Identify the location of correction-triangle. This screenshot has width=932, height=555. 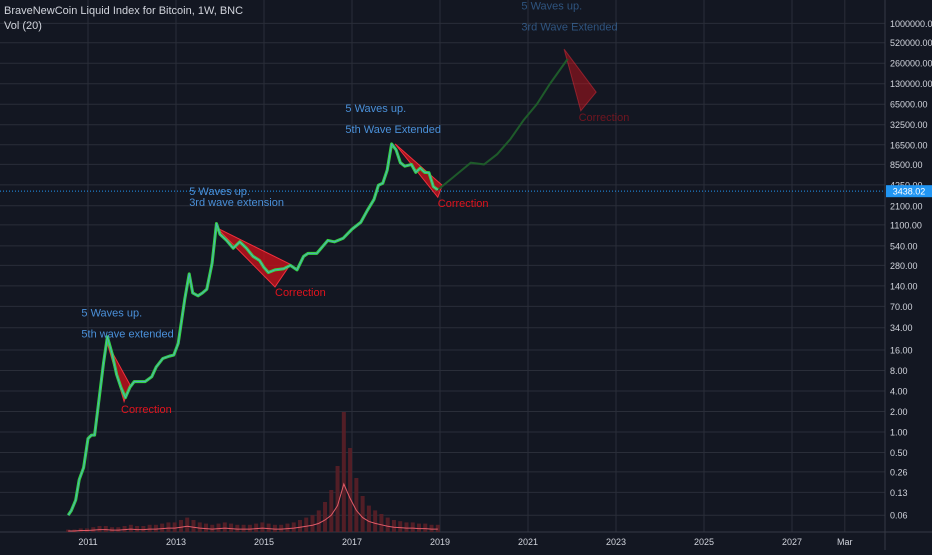
(580, 80).